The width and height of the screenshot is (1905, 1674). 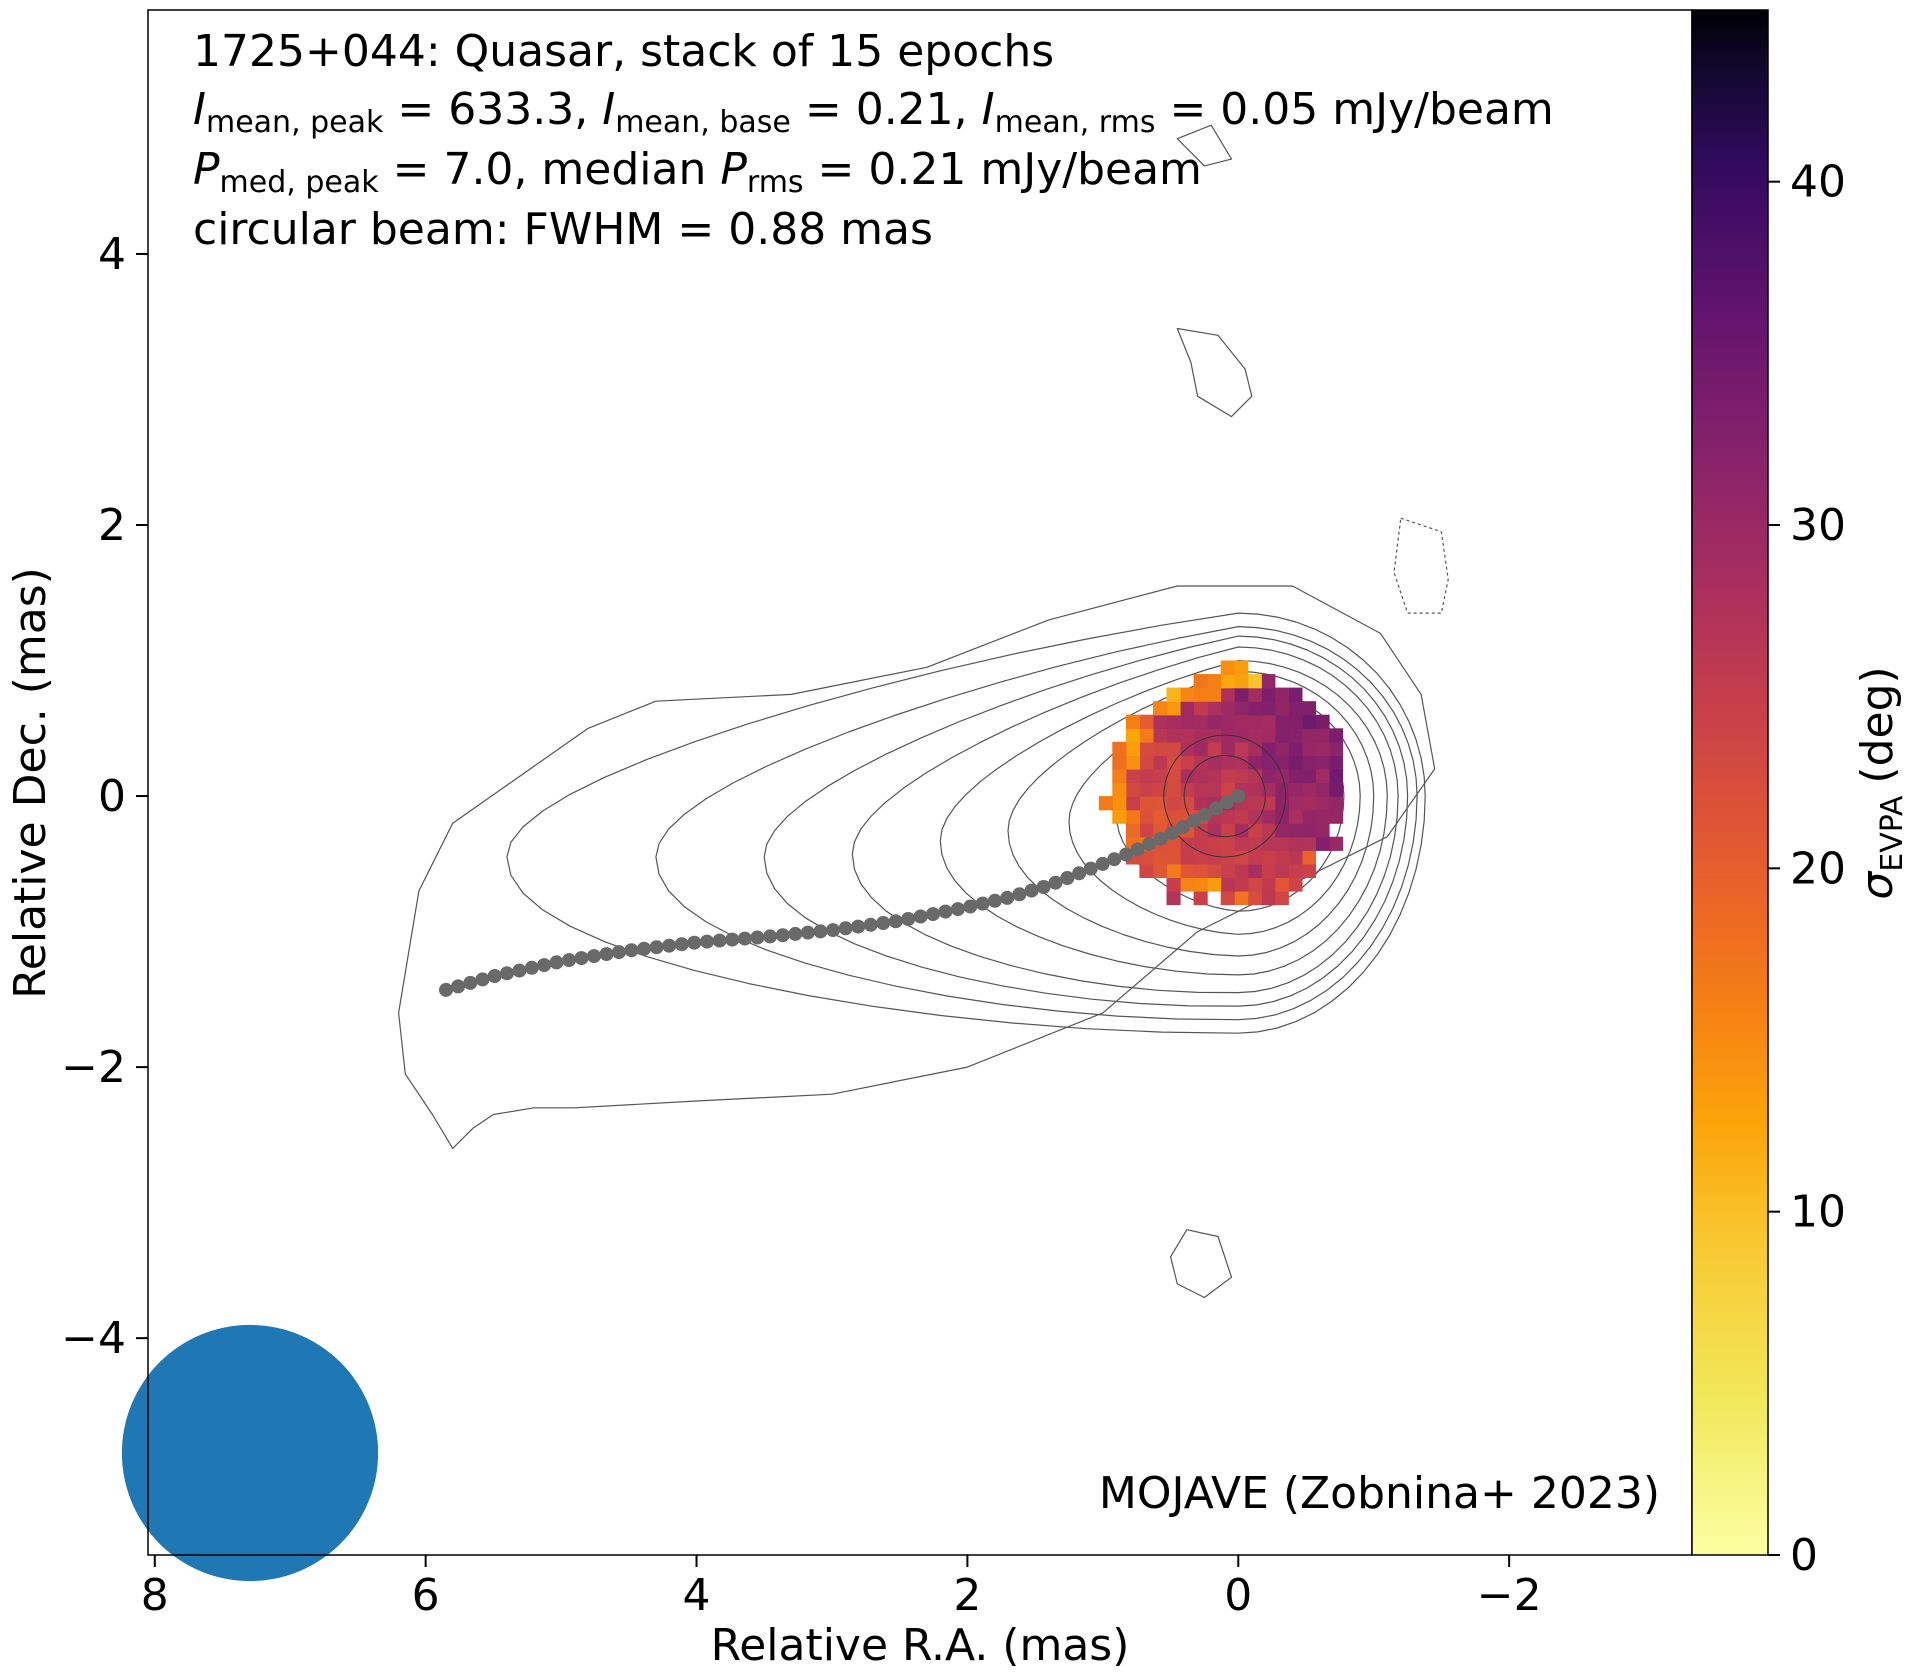 What do you see at coordinates (1818, 525) in the screenshot?
I see `colorbar-tick-label: 30` at bounding box center [1818, 525].